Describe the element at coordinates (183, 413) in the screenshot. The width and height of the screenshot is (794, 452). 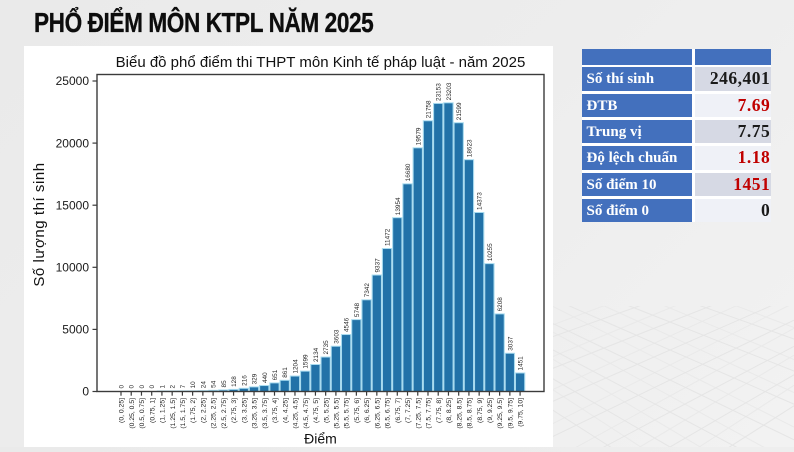
I see `svg-text: (1.5, 1.75]` at that location.